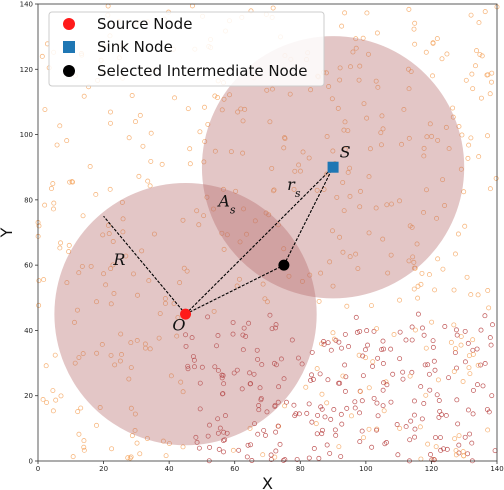 The image size is (504, 490). What do you see at coordinates (103, 469) in the screenshot?
I see `x-tick-label: 20` at bounding box center [103, 469].